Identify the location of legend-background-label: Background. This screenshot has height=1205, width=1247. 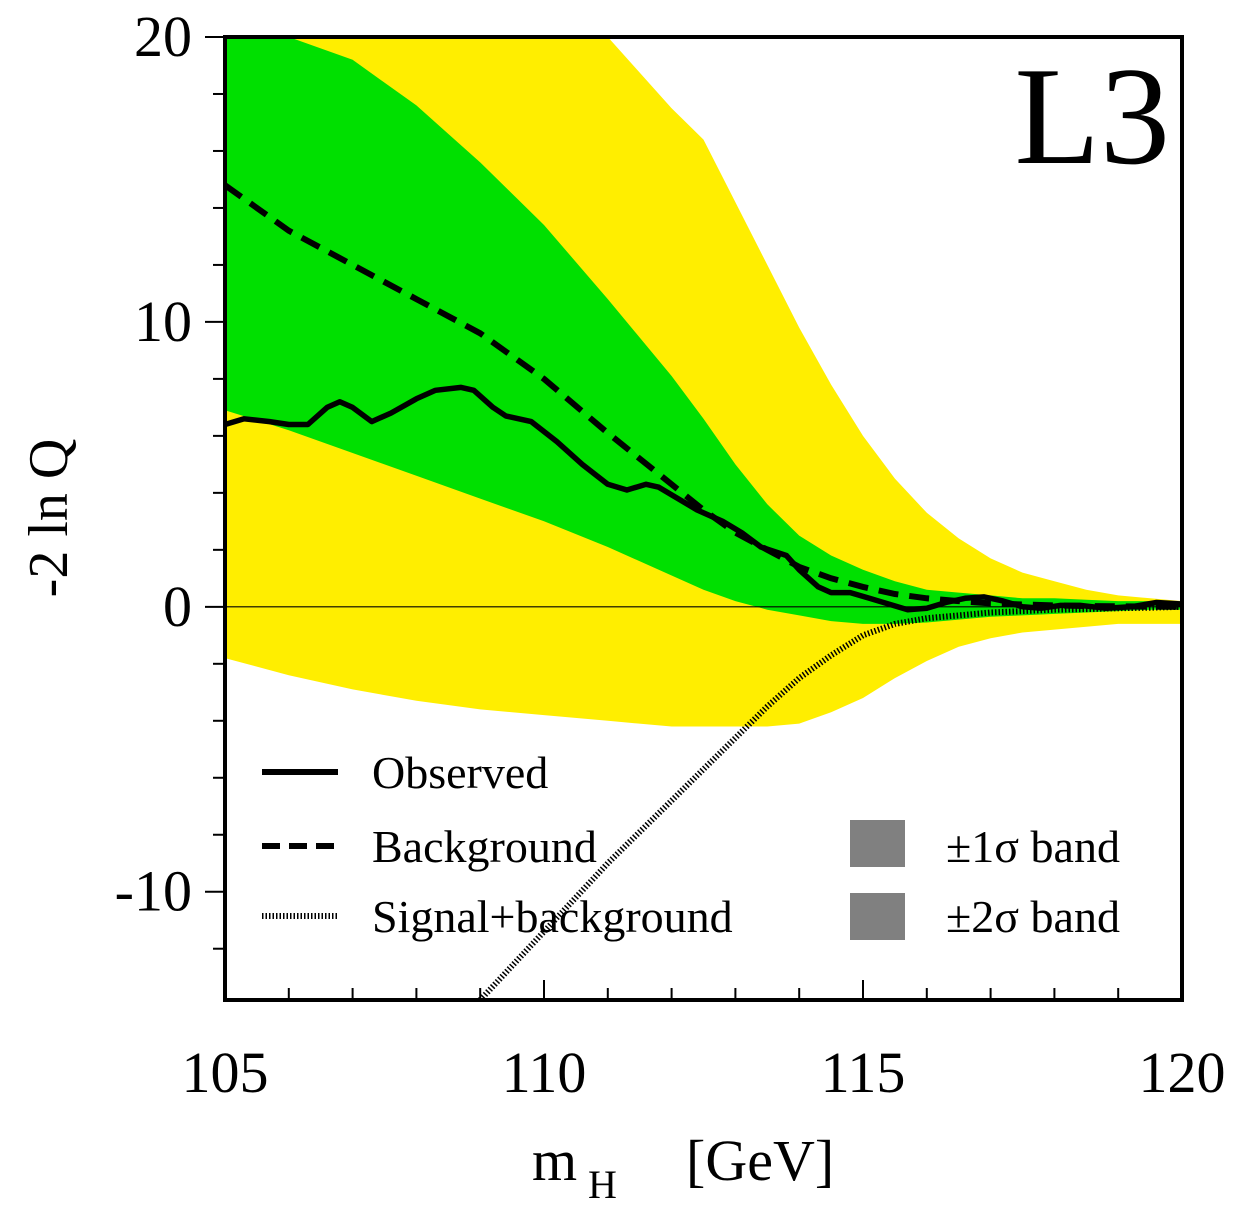
(484, 846).